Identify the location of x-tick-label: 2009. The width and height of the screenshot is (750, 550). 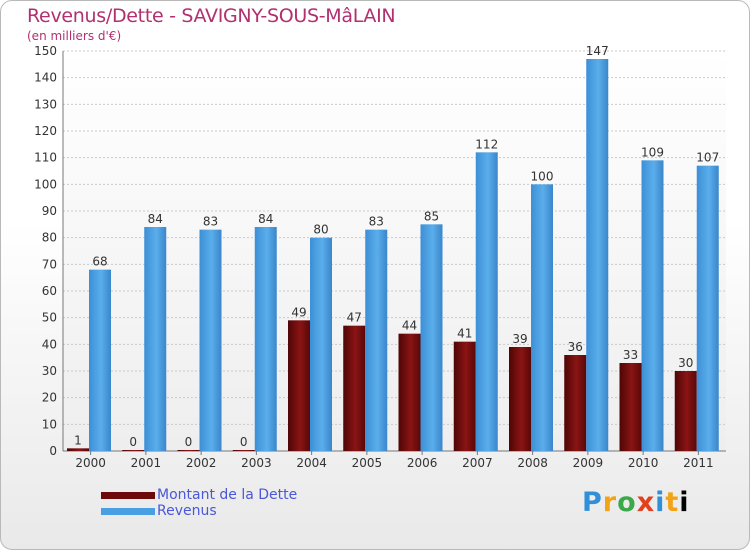
(588, 463).